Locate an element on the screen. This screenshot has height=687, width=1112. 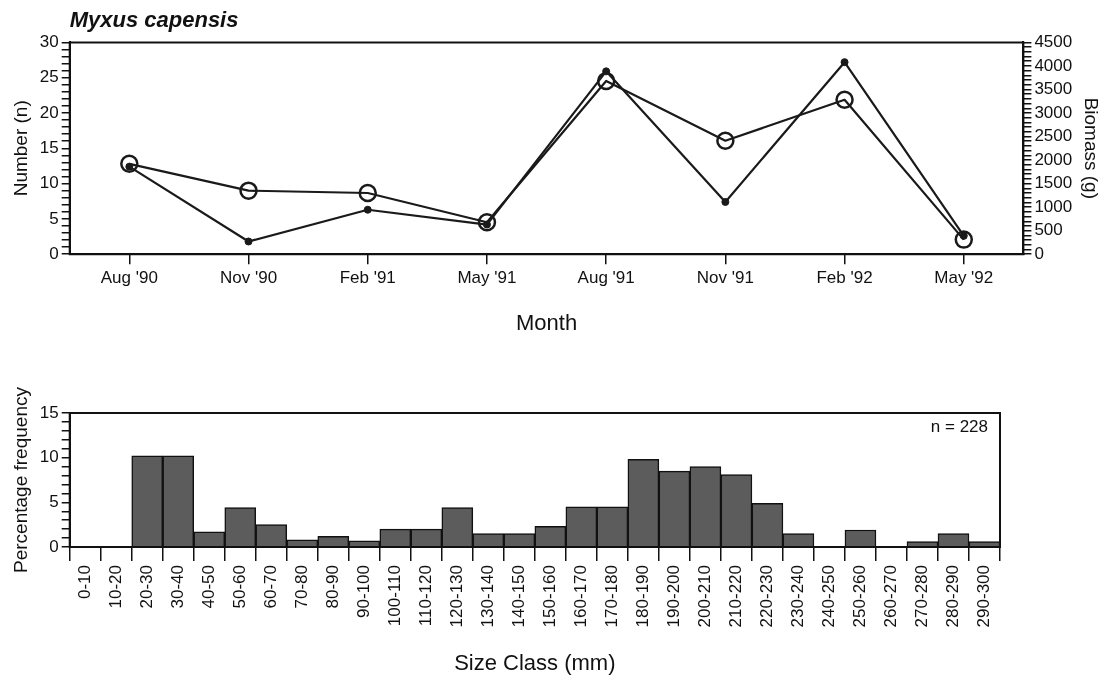
x-tick-label: 160-170 is located at coordinates (581, 596).